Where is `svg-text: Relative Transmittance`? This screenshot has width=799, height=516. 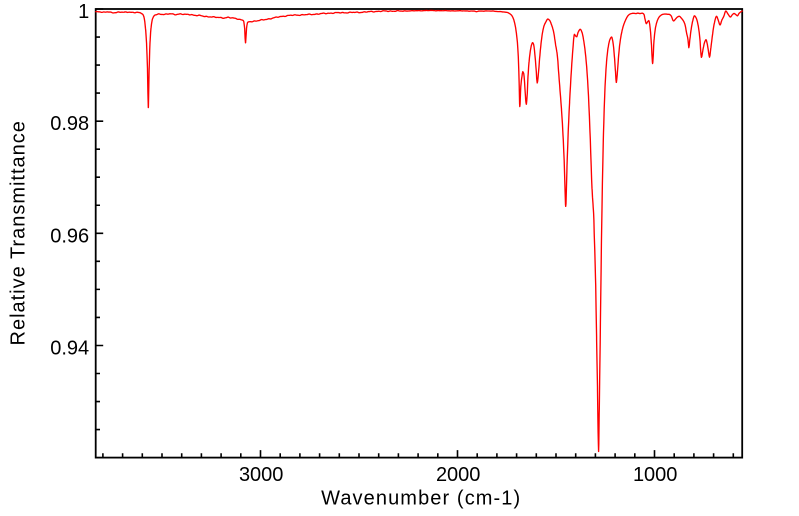 svg-text: Relative Transmittance is located at coordinates (19, 232).